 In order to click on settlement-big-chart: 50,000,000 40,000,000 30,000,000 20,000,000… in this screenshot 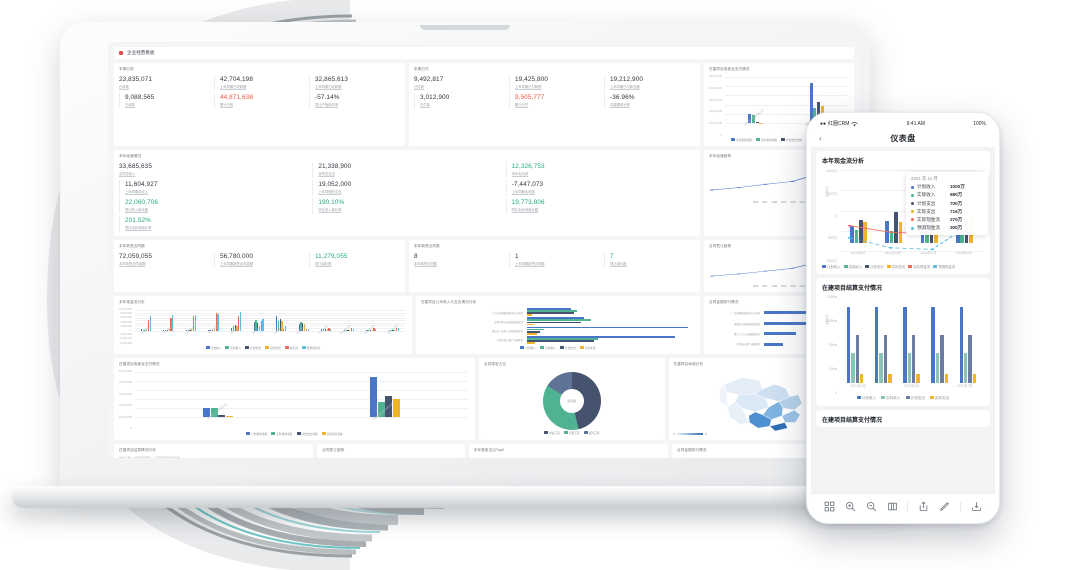, I will do `click(294, 400)`.